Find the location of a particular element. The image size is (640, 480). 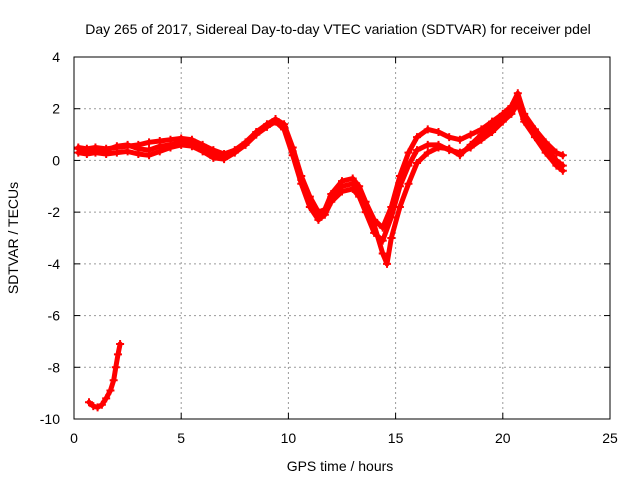

x-tick-label: 0 is located at coordinates (74, 438).